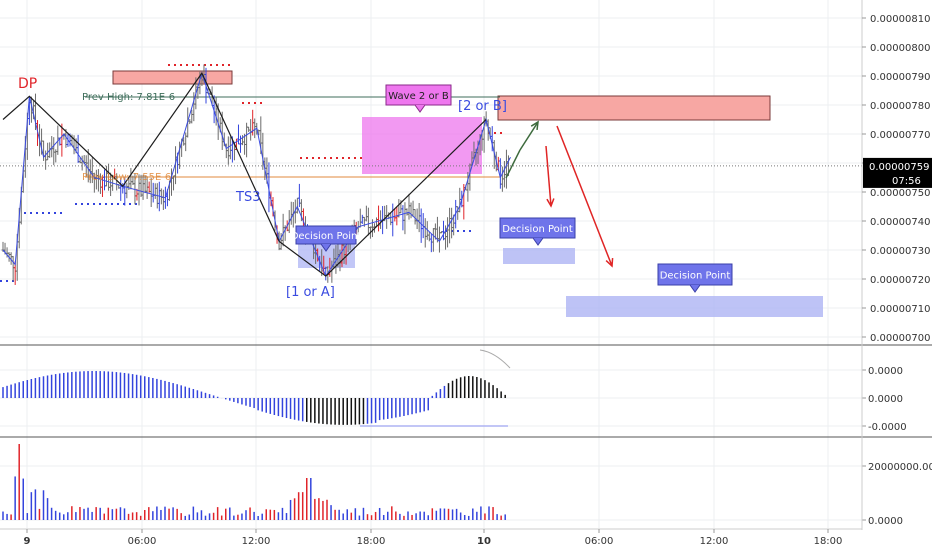  Describe the element at coordinates (420, 108) in the screenshot. I see `wave-2-or-b-pointer` at that location.